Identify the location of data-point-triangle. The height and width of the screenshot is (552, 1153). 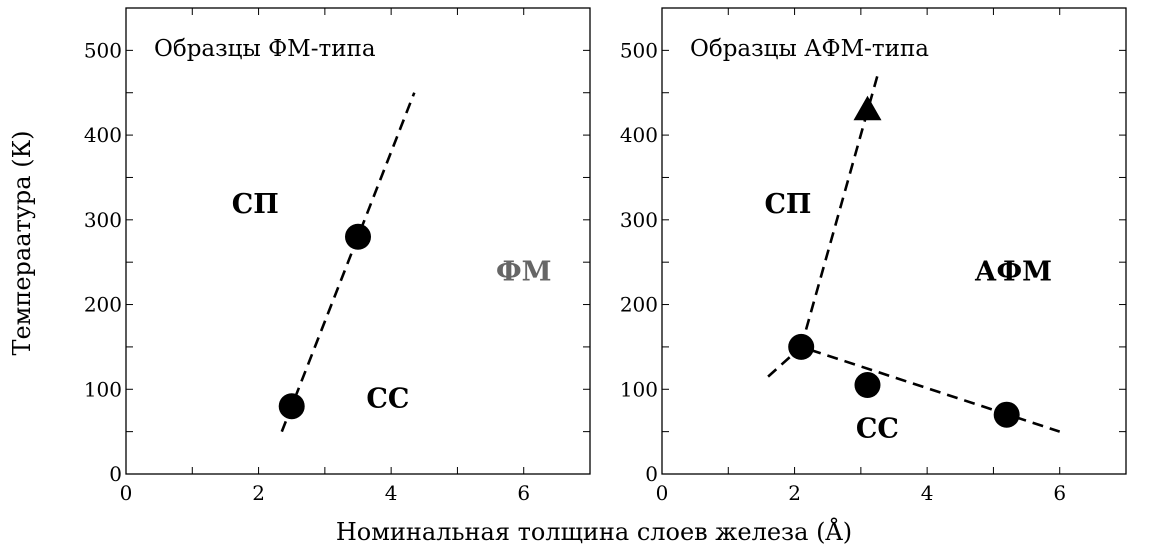
(867, 108).